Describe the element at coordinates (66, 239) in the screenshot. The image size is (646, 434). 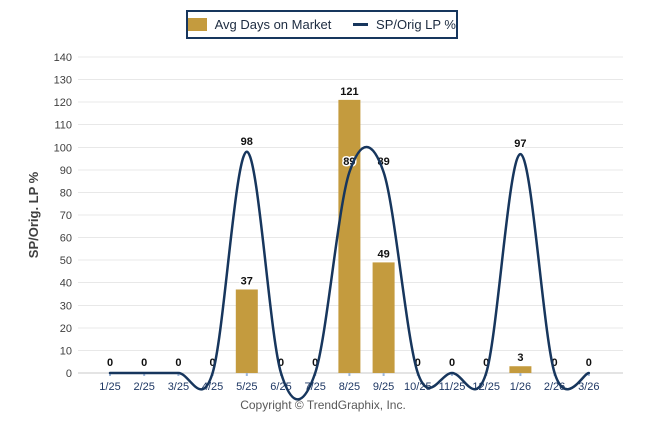
I see `y-axis-tick-label: 60` at that location.